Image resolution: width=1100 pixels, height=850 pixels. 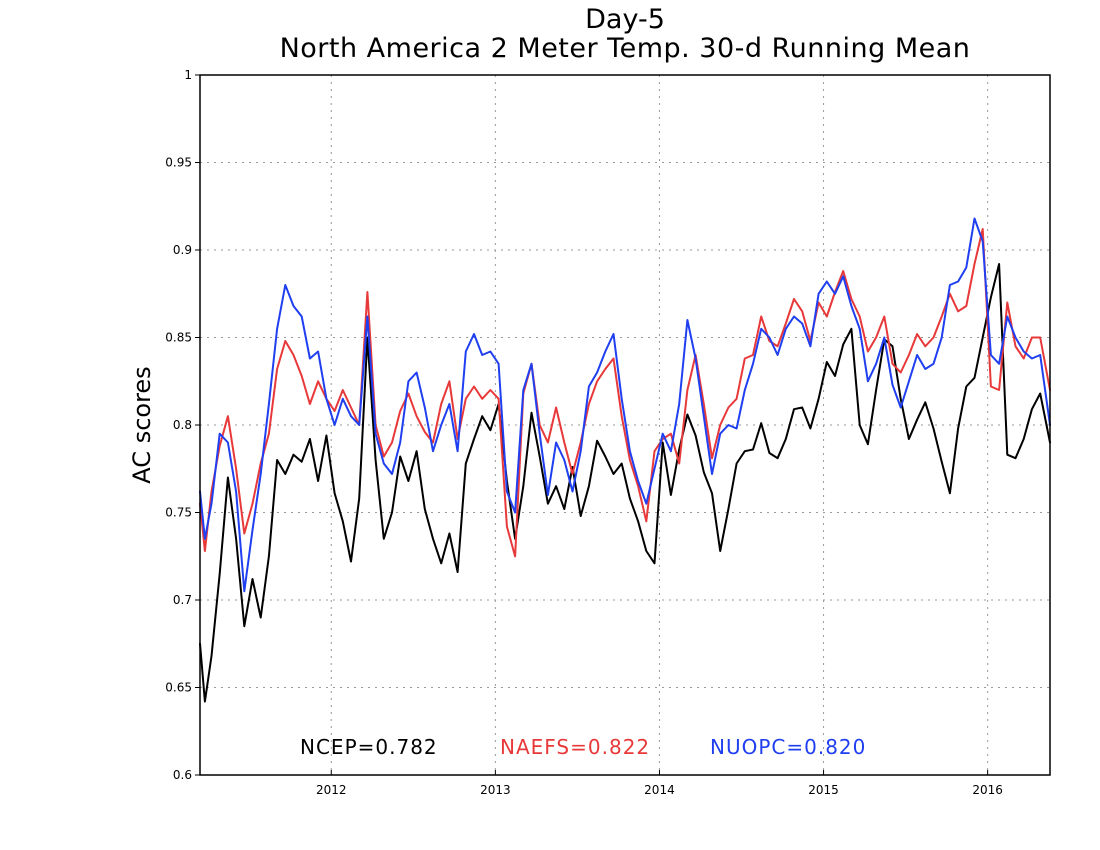 I want to click on y-tick-label: 0.95, so click(x=178, y=163).